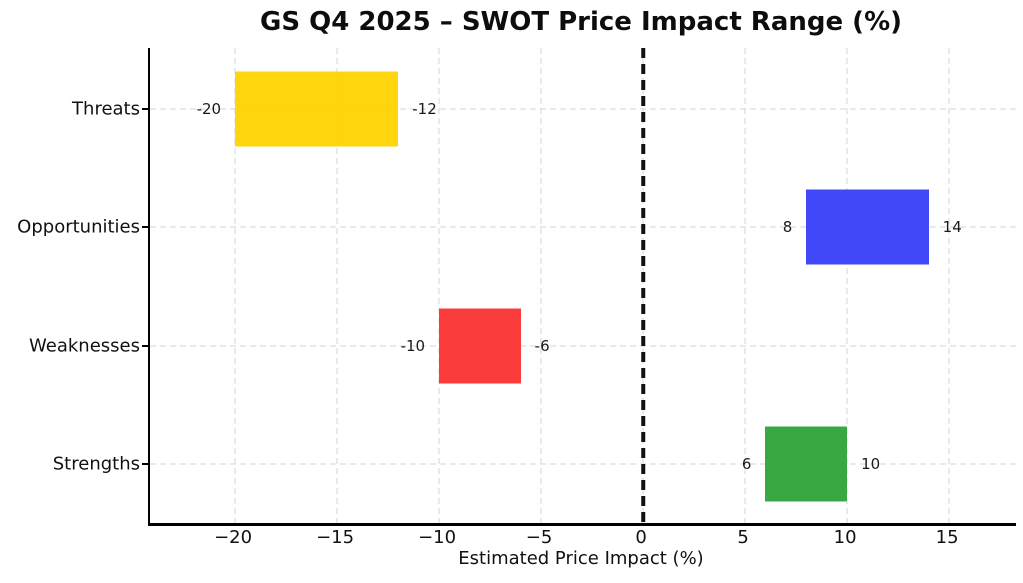  I want to click on bar-end-value-label: -6, so click(542, 345).